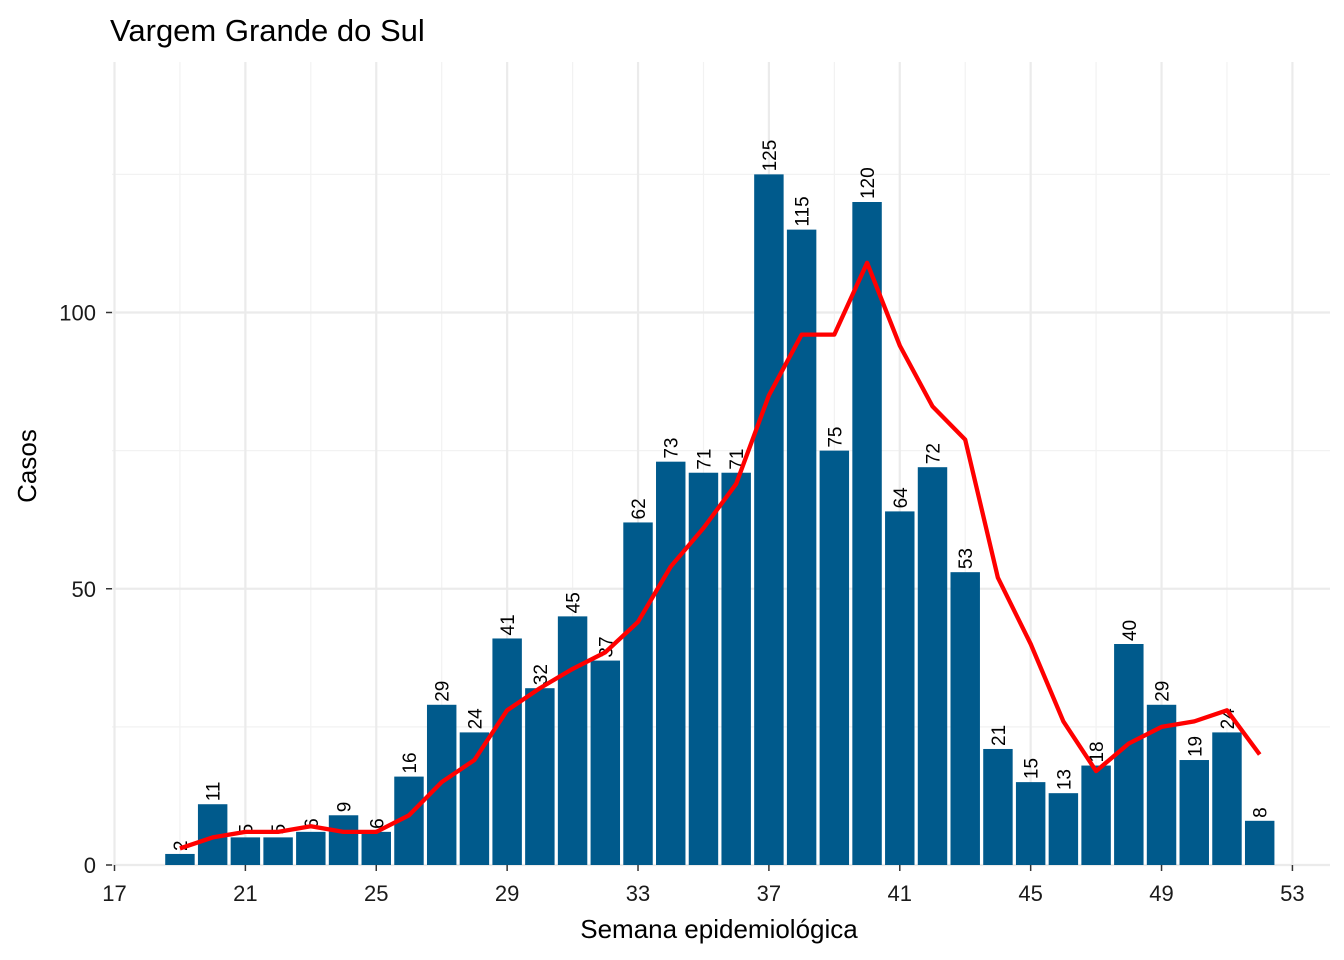 The width and height of the screenshot is (1344, 960). What do you see at coordinates (719, 929) in the screenshot?
I see `x-axis-title: Semana epidemiológica` at bounding box center [719, 929].